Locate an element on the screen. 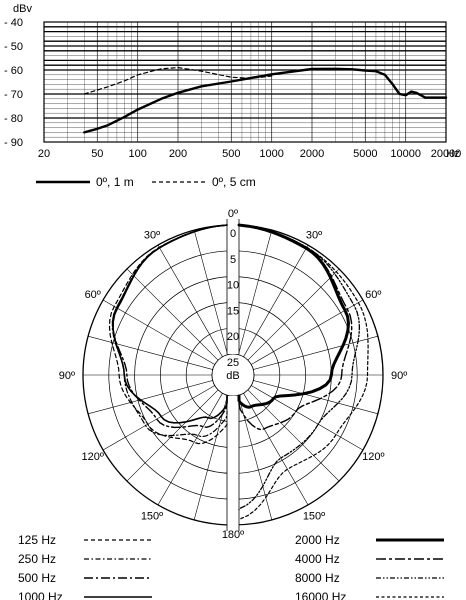 The height and width of the screenshot is (600, 466). polar-ring-label: 15 is located at coordinates (233, 311).